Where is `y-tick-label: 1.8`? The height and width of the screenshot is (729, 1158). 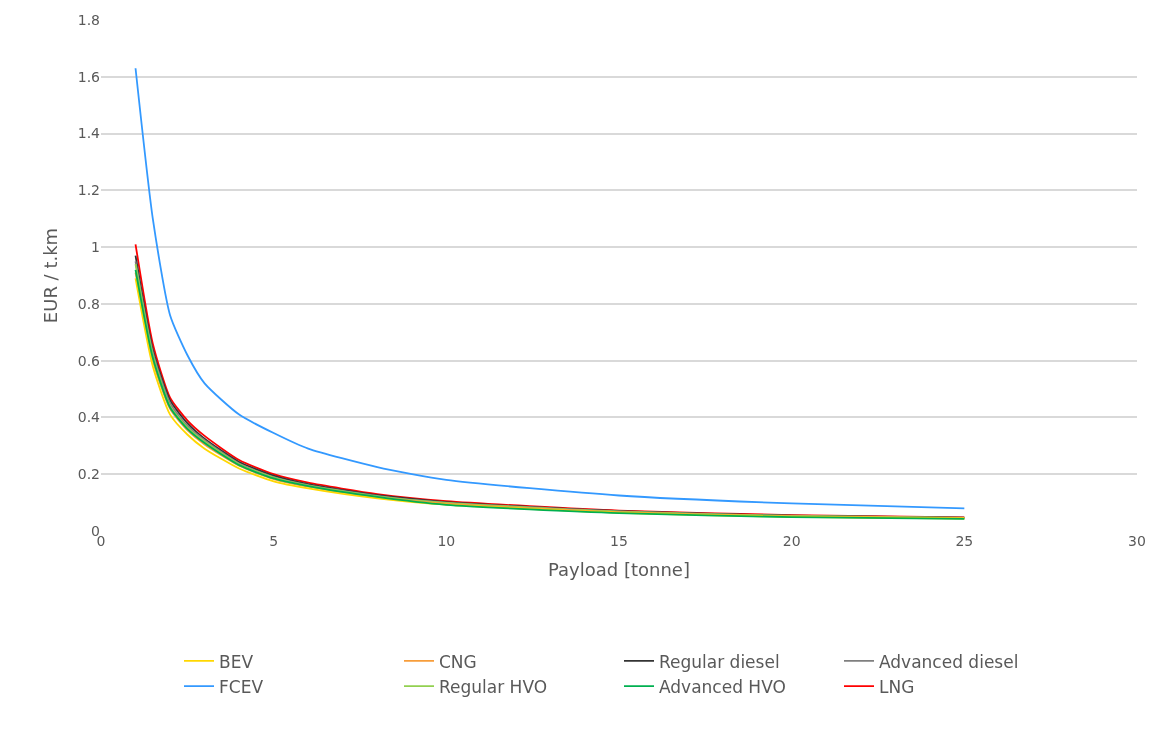
y-tick-label: 1.8 is located at coordinates (88, 19).